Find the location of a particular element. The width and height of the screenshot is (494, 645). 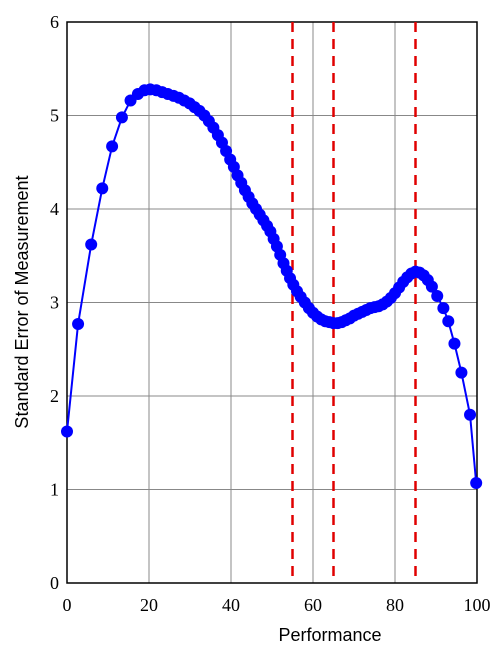

y-tick-label: 0 is located at coordinates (54, 583).